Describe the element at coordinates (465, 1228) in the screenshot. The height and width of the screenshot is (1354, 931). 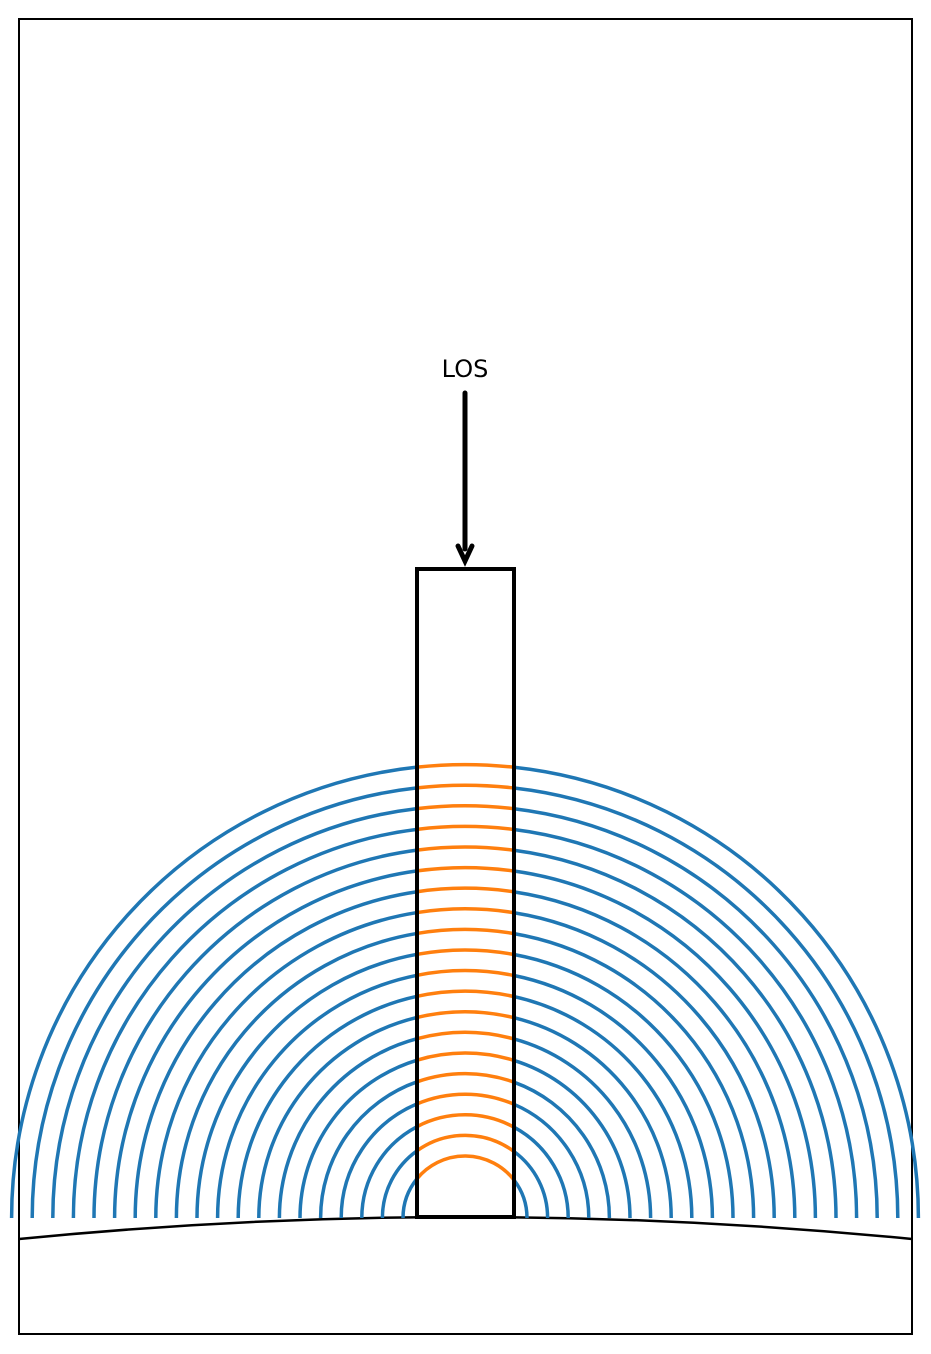
I see `planet-surface` at that location.